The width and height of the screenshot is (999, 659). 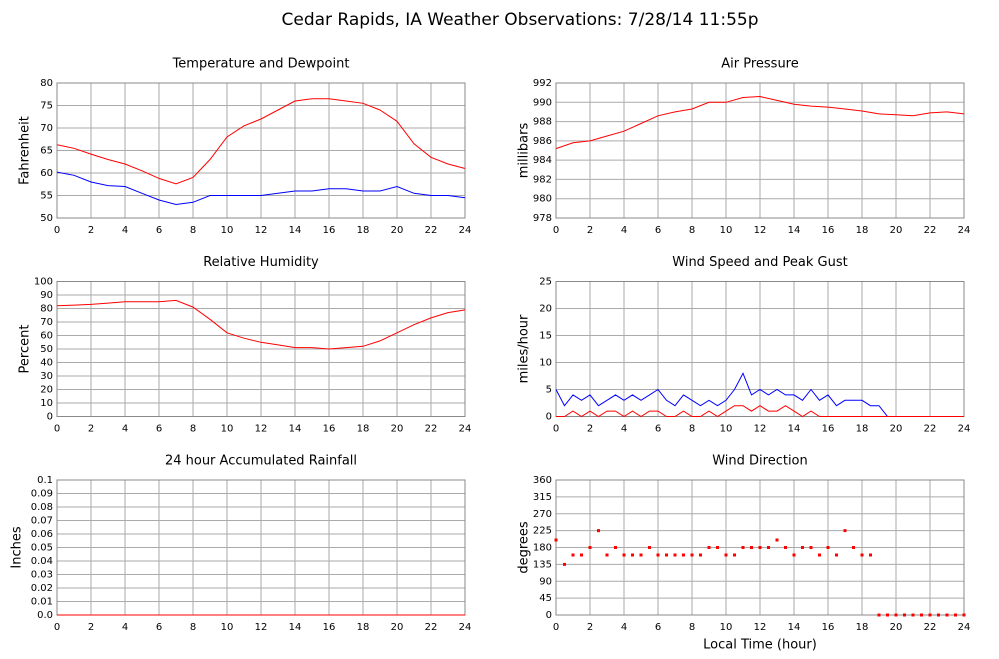 I want to click on y-tick-label: 45, so click(x=545, y=598).